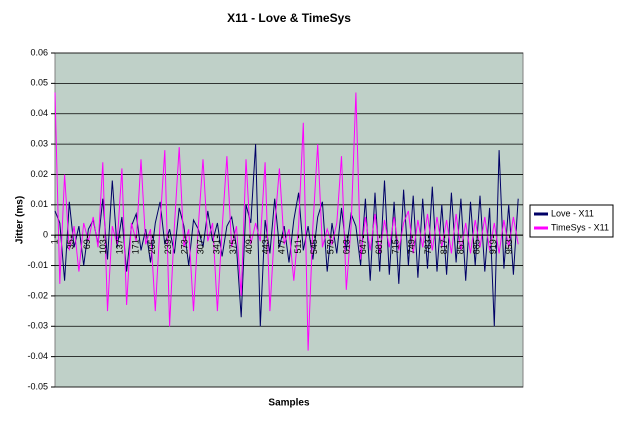  I want to click on x-tick-label: 885, so click(477, 246).